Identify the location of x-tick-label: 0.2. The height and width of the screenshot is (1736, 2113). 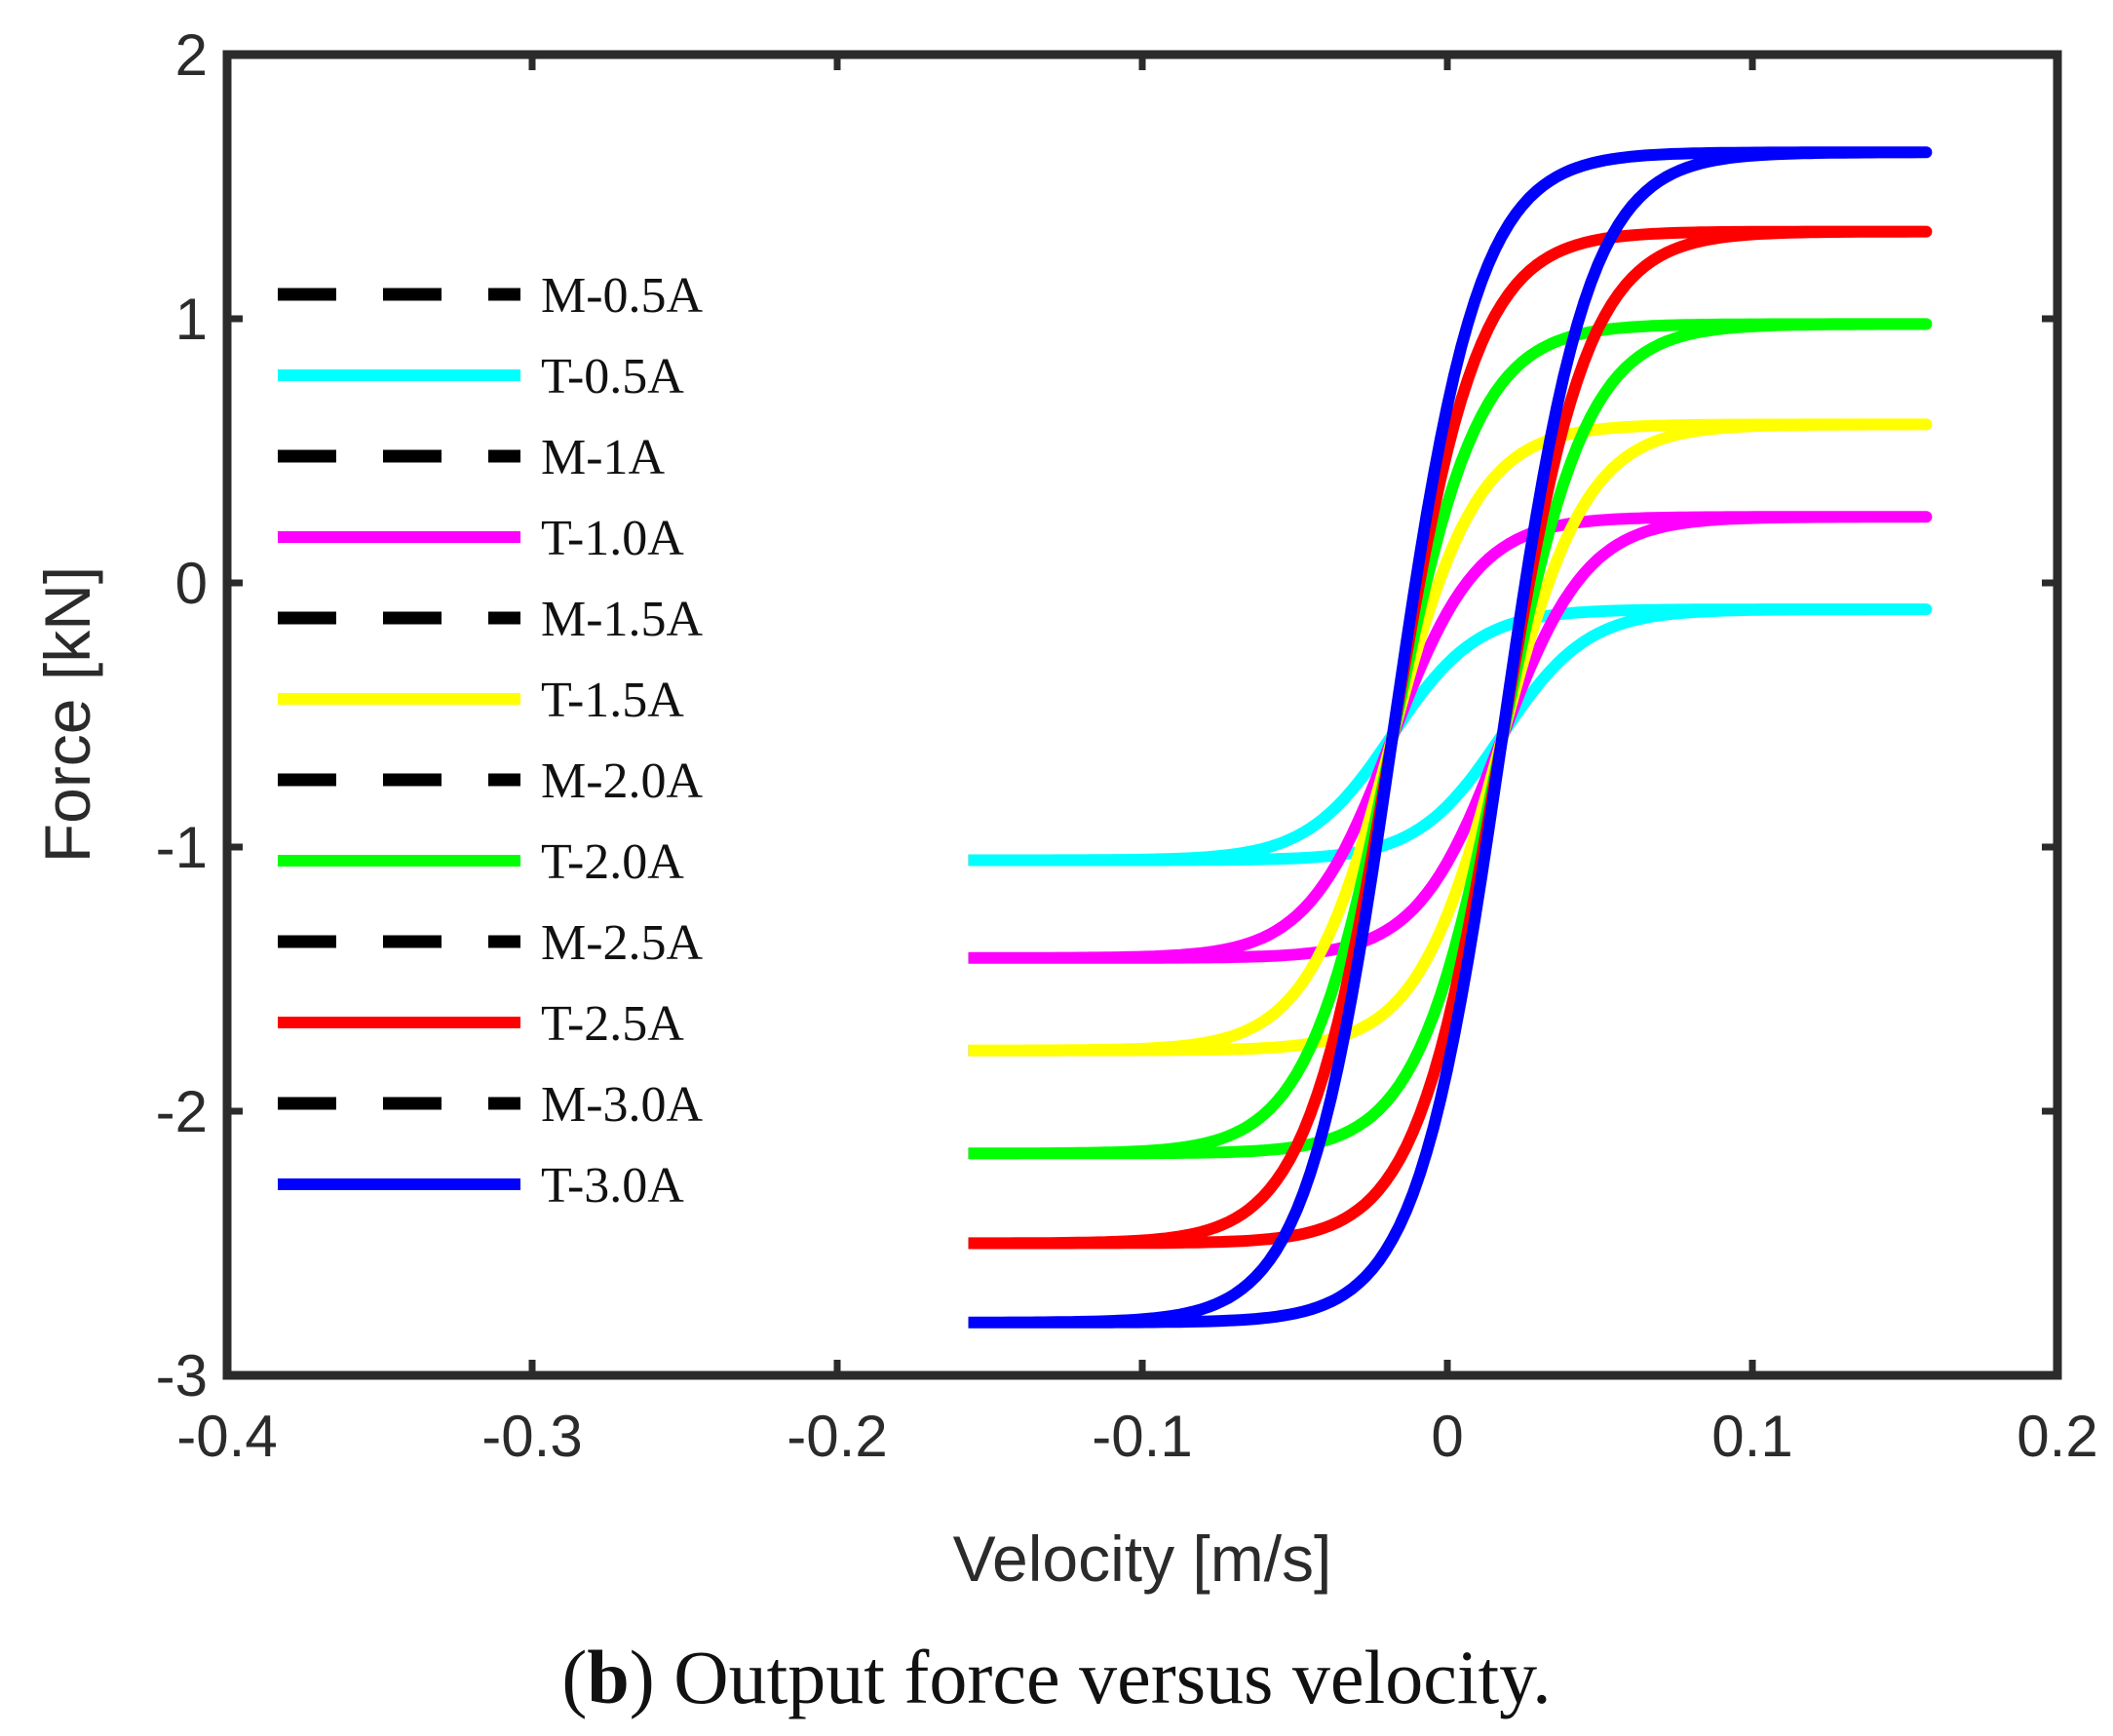
(2057, 1436).